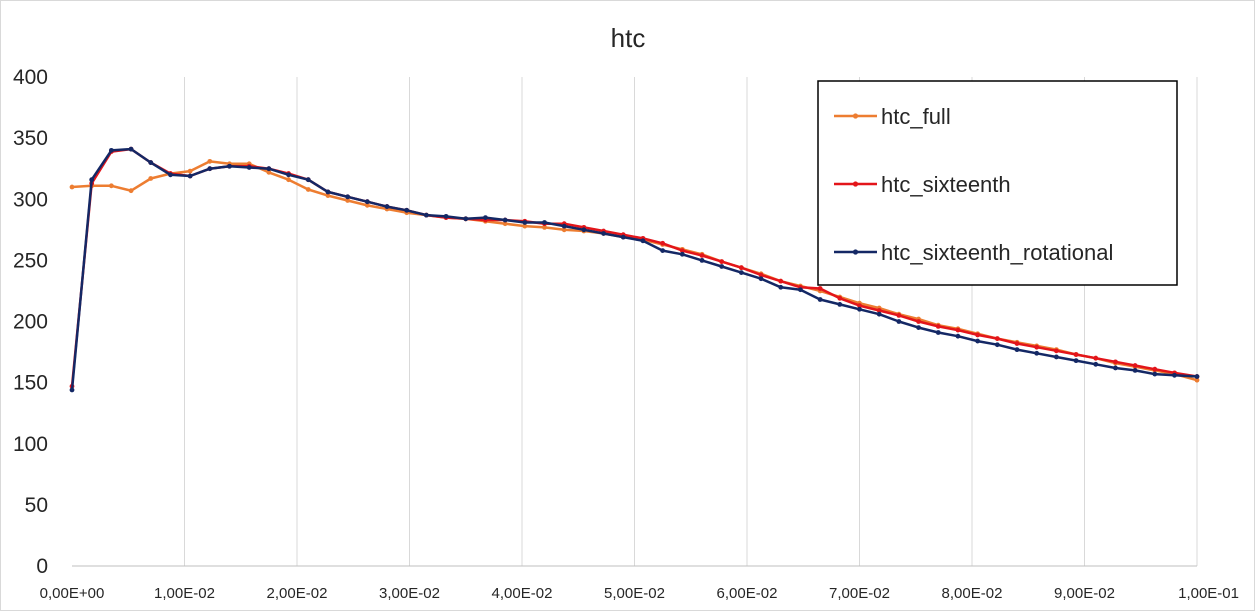 The width and height of the screenshot is (1255, 611). I want to click on y-tick-label: 400, so click(30, 77).